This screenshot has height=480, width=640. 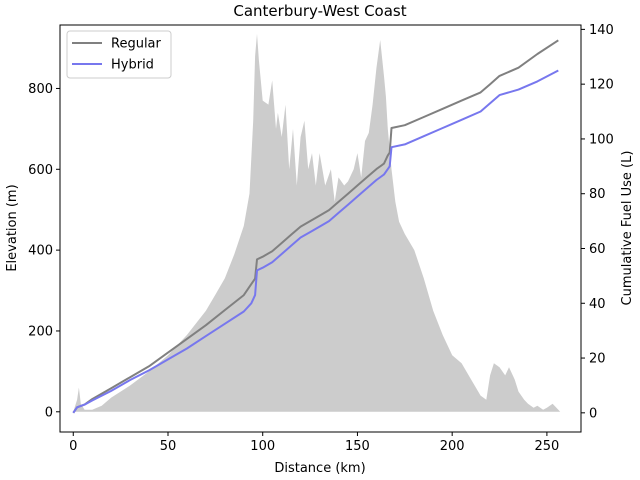 What do you see at coordinates (132, 65) in the screenshot?
I see `legend-label-hybrid: Hybrid` at bounding box center [132, 65].